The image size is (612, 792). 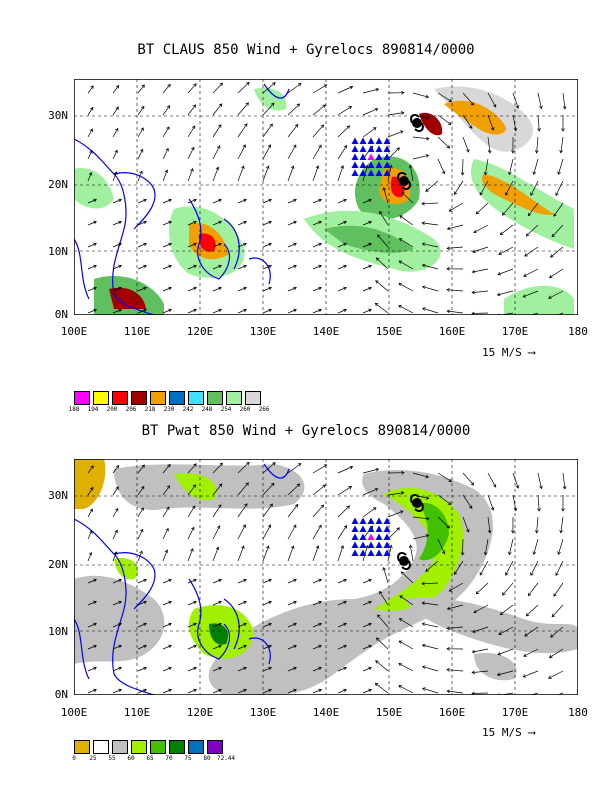 What do you see at coordinates (112, 409) in the screenshot?
I see `top-colorbar-label: 200` at bounding box center [112, 409].